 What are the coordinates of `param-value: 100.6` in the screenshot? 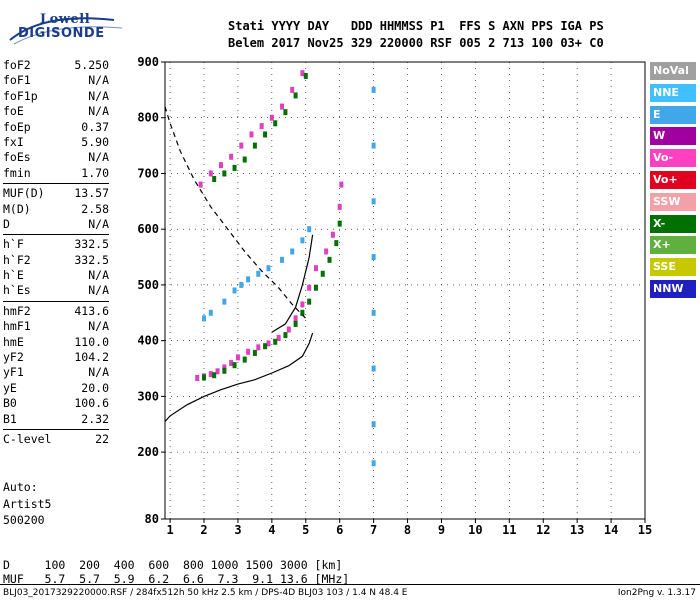 It's located at (91, 403).